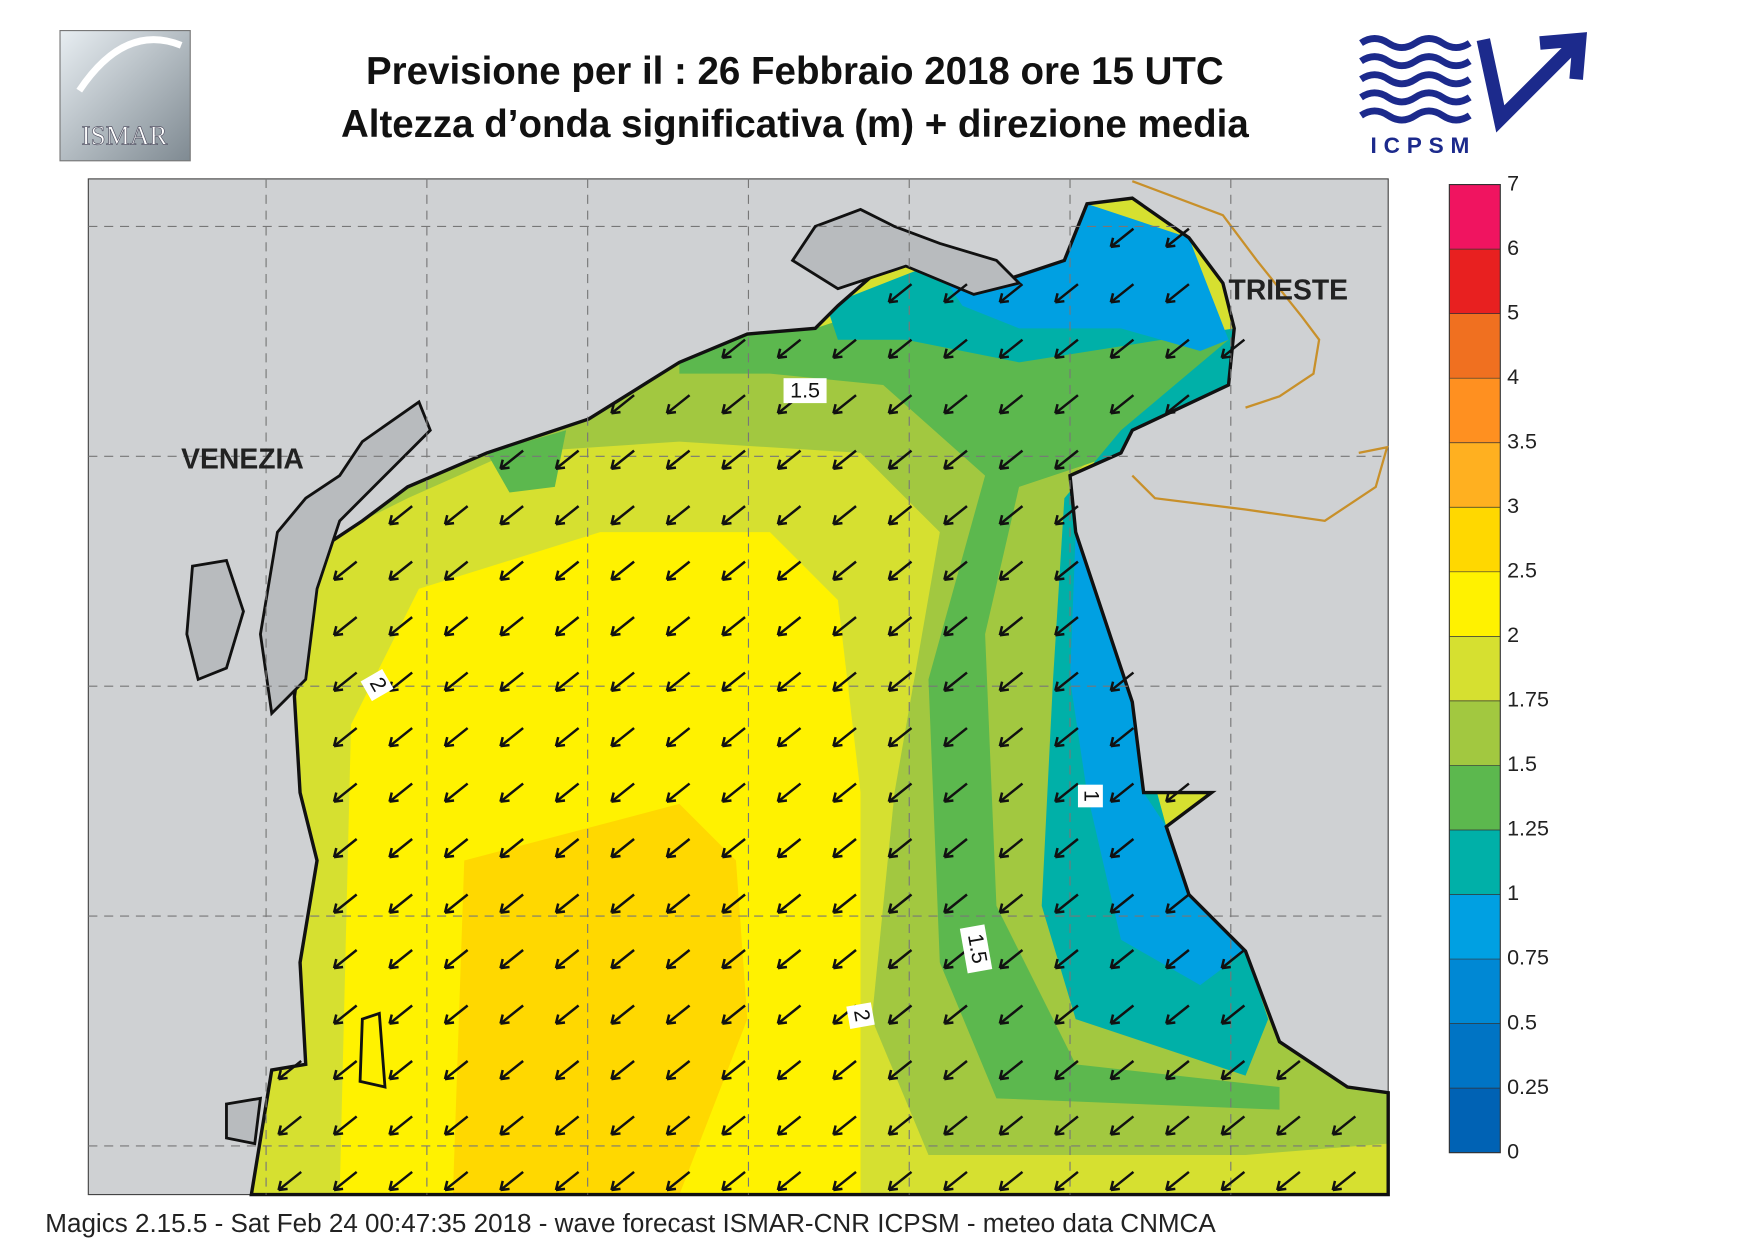 Image resolution: width=1755 pixels, height=1242 pixels. What do you see at coordinates (1473, 82) in the screenshot?
I see `logo-right` at bounding box center [1473, 82].